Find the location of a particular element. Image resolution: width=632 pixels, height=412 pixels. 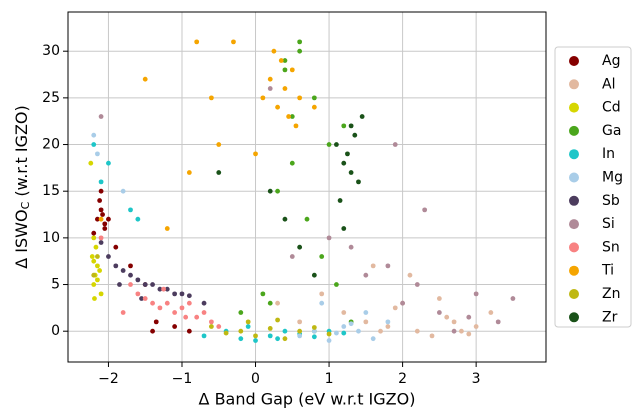

x-axis-label: Δ Band Gap (eV w.r.t IGZO) is located at coordinates (307, 399).